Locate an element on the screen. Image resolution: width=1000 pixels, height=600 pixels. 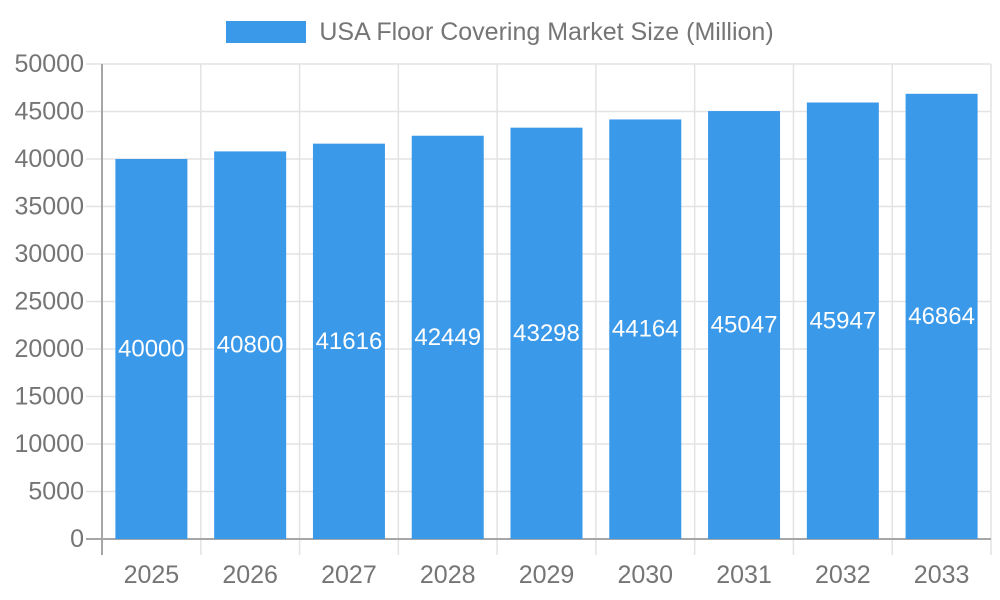
y-tick-label-35000: 35000 is located at coordinates (49, 207).